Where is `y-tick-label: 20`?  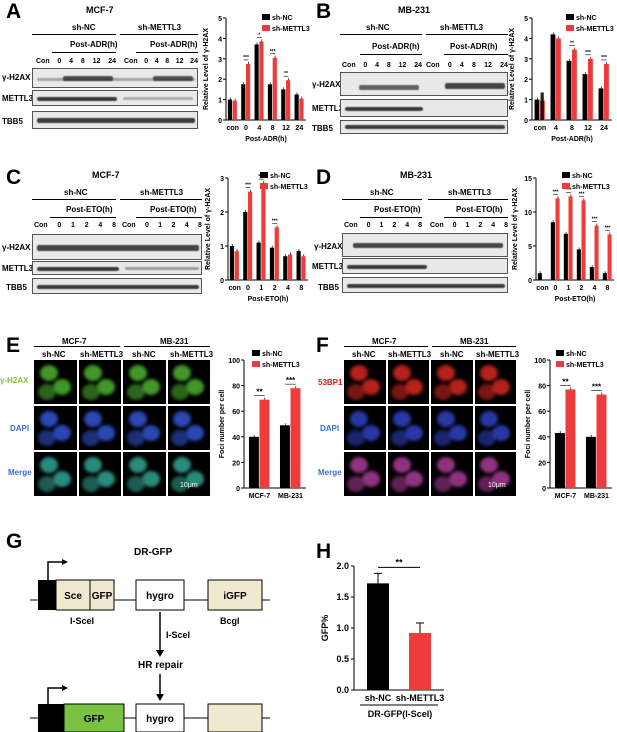
y-tick-label: 20 is located at coordinates (236, 463).